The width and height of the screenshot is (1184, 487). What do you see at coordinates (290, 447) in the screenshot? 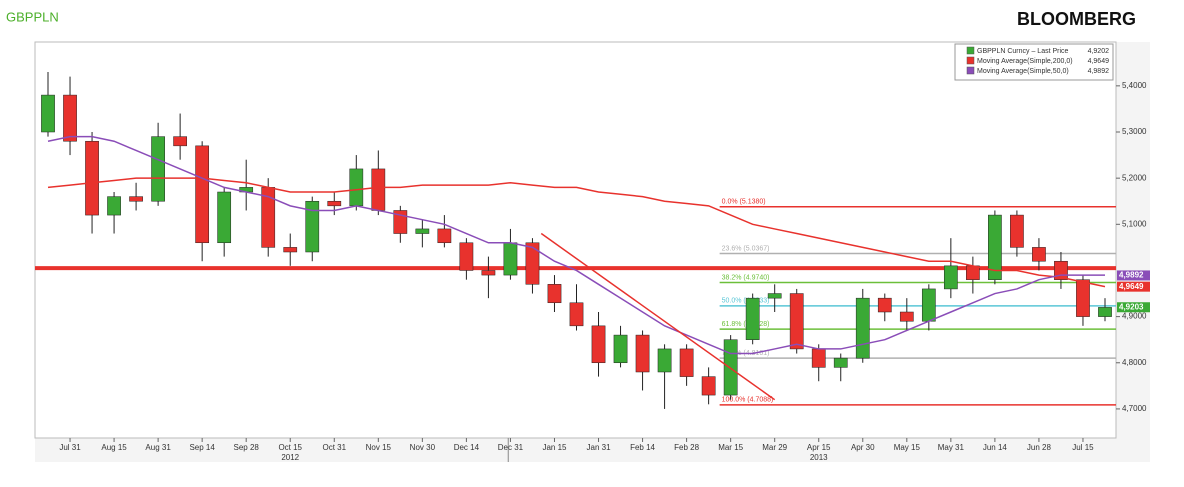
I see `x-tick-label: Oct 15` at bounding box center [290, 447].